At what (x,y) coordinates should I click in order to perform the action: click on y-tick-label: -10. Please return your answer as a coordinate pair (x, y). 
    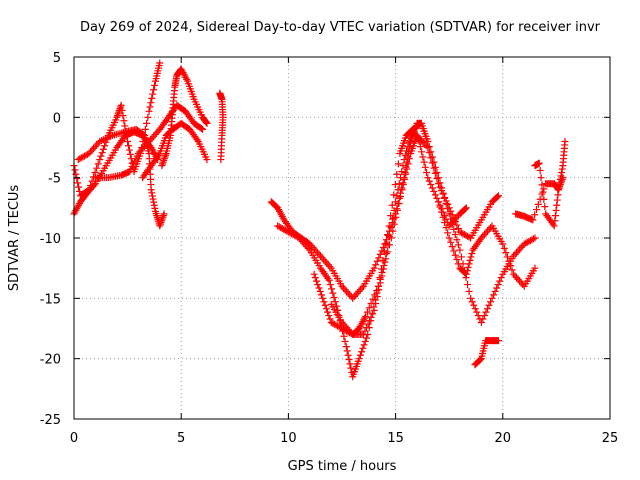
    Looking at the image, I should click on (50, 239).